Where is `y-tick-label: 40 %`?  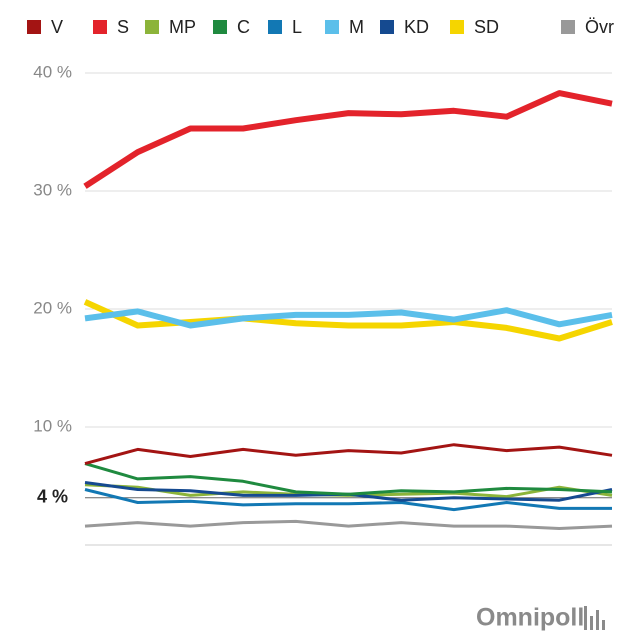 y-tick-label: 40 % is located at coordinates (52, 71).